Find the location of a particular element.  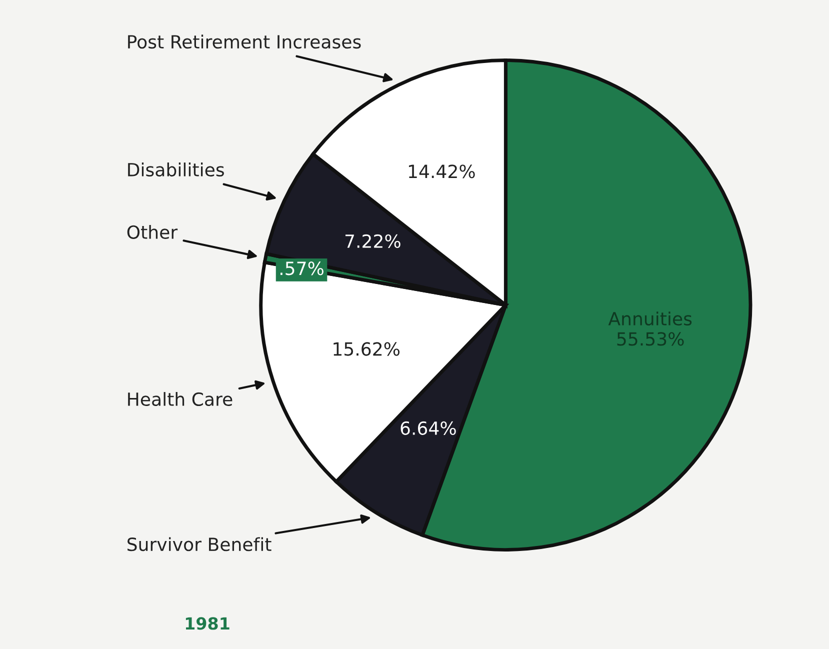

slice-label: Annuities is located at coordinates (650, 319).